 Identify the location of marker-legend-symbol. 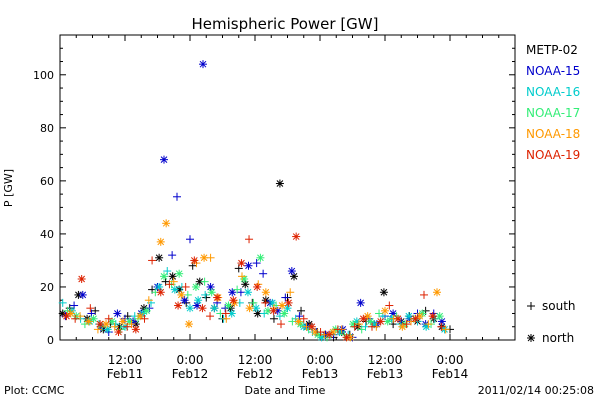
(531, 338).